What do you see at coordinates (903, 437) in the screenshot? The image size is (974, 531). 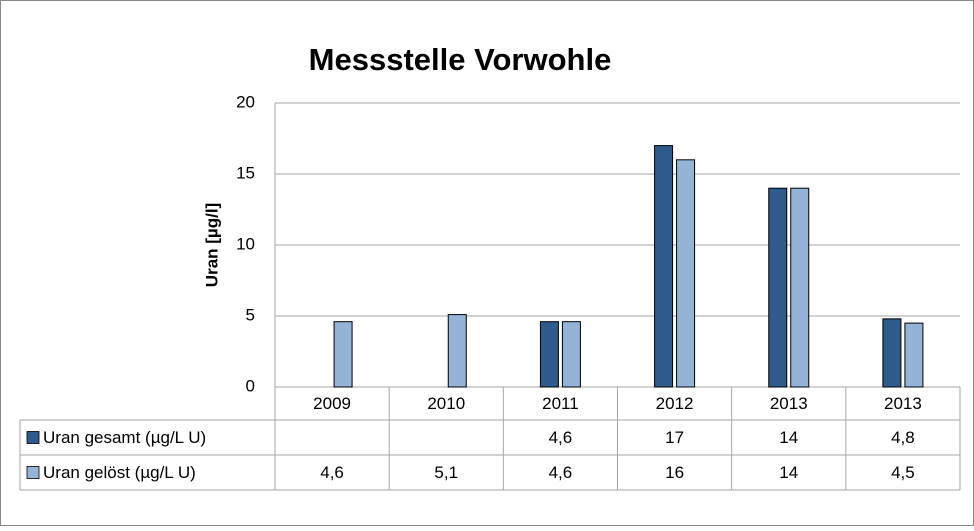 I see `table-value: 4,8` at bounding box center [903, 437].